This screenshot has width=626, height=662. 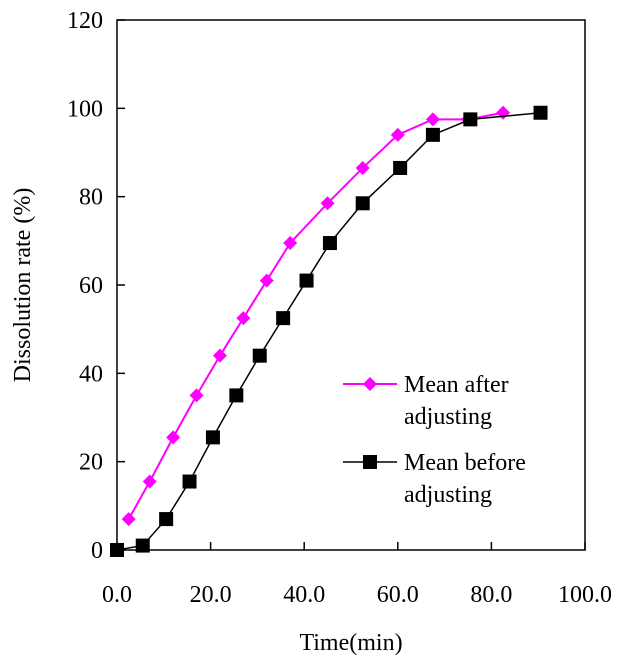 What do you see at coordinates (585, 595) in the screenshot?
I see `x-tick-label: 100.0` at bounding box center [585, 595].